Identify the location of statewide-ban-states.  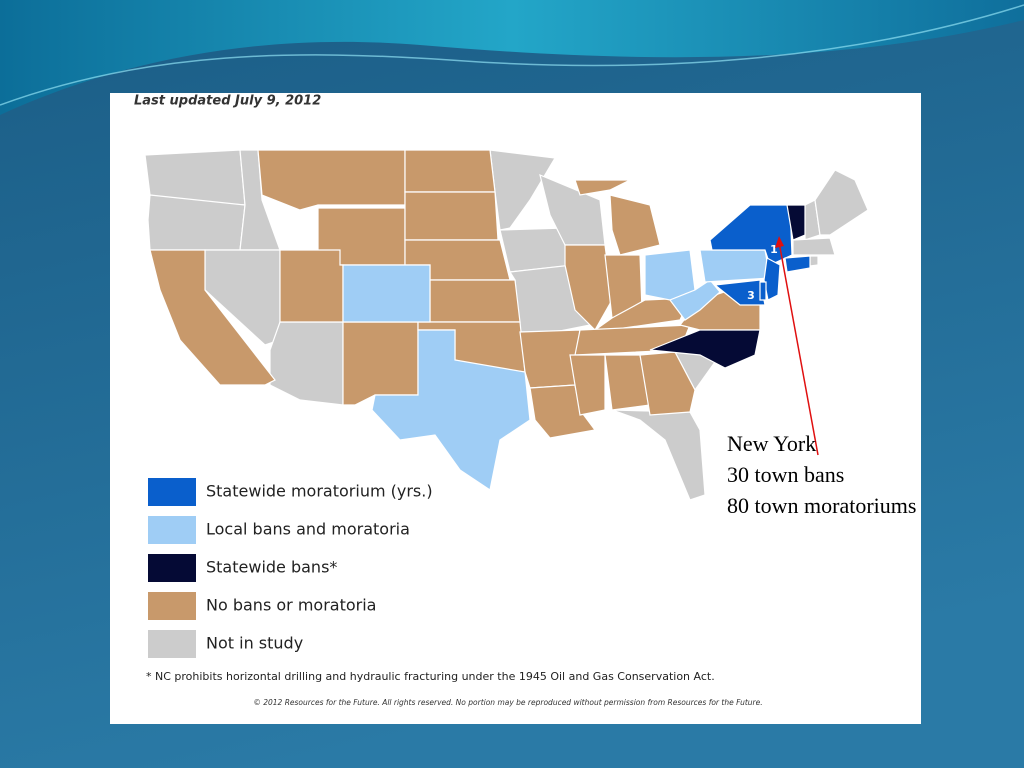
(727, 286).